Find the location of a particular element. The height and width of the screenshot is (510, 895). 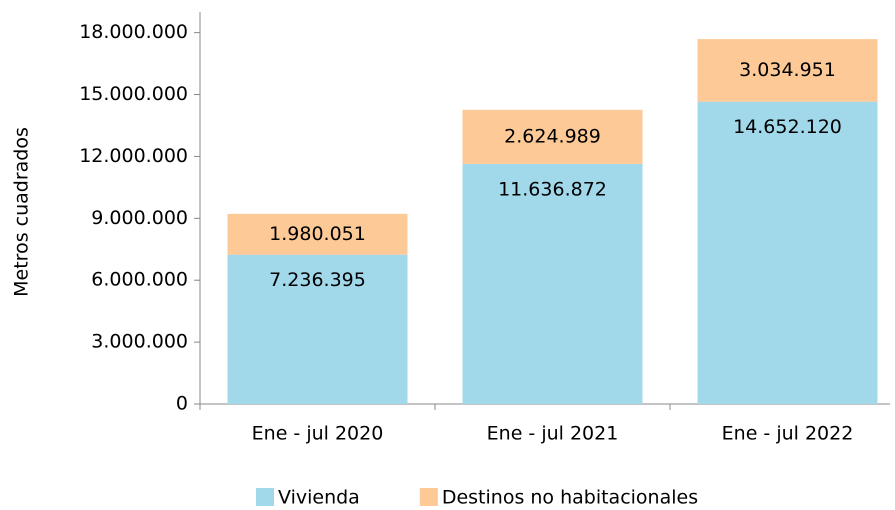

data-label: 1.980.051 is located at coordinates (317, 234).